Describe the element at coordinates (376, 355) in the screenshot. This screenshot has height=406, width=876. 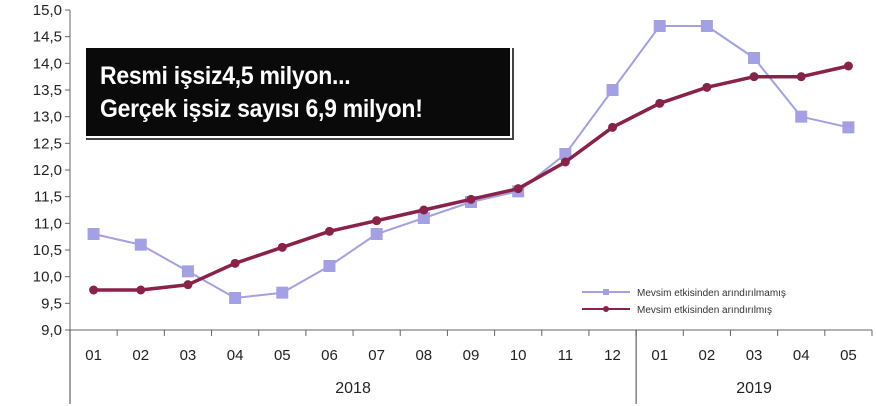
I see `x-tick-label: 07` at that location.